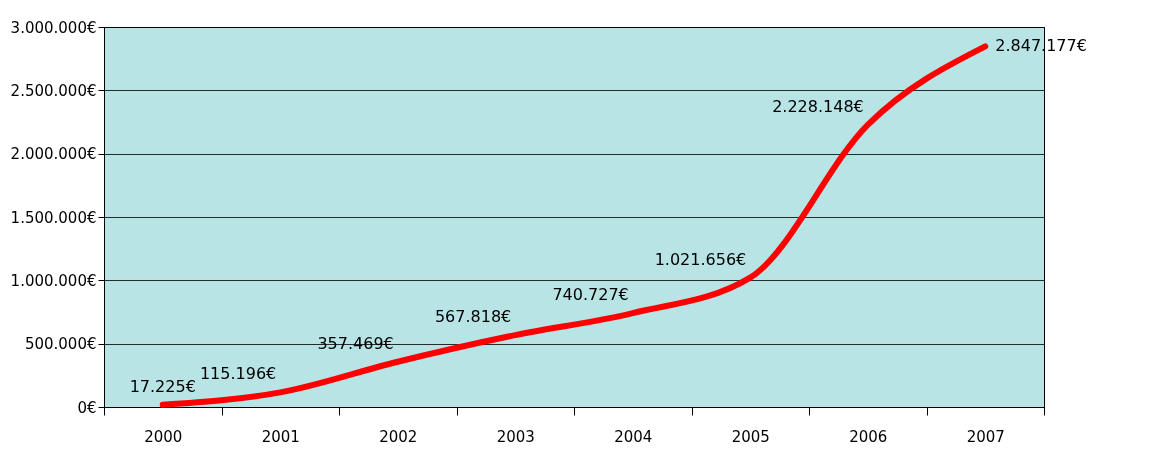 This screenshot has height=465, width=1150. Describe the element at coordinates (60, 344) in the screenshot. I see `y-tick-label: 500.000€` at that location.